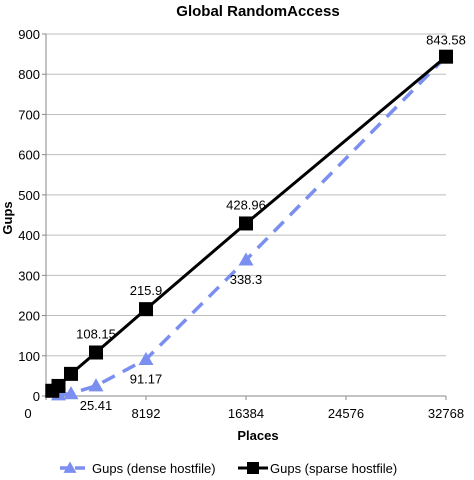  What do you see at coordinates (29, 356) in the screenshot?
I see `y-tick-label: 100` at bounding box center [29, 356].